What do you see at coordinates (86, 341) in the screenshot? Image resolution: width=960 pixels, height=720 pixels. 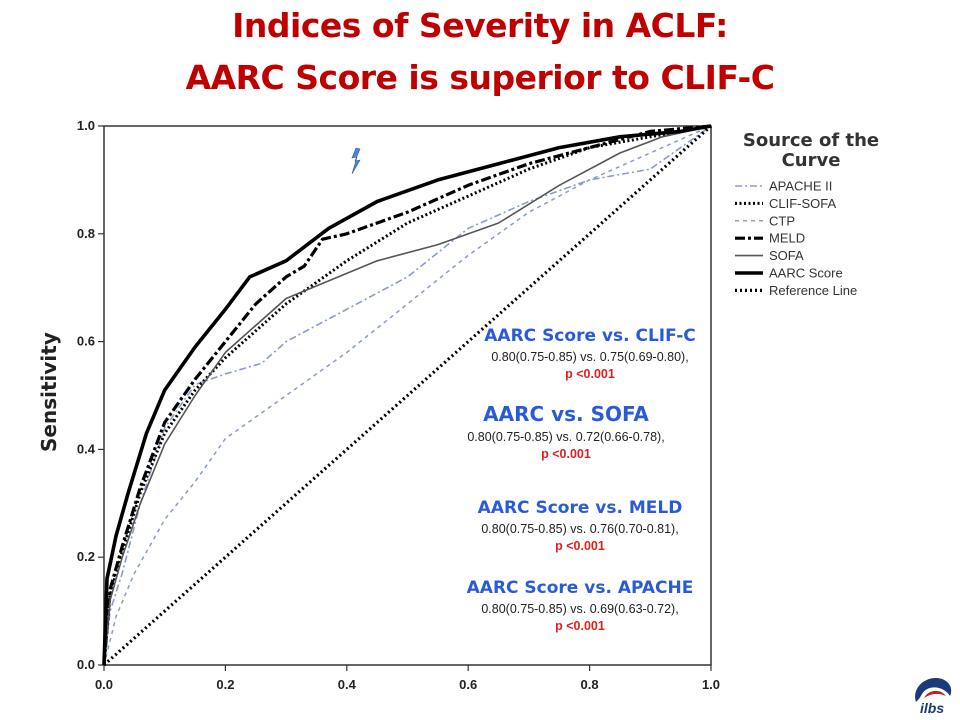 I see `y-tick-label: 0.6` at bounding box center [86, 341].